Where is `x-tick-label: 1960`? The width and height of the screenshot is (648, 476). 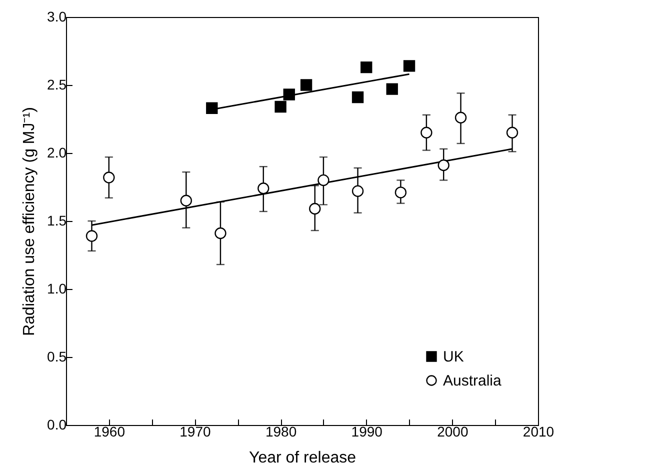 x-tick-label: 1960 is located at coordinates (110, 432).